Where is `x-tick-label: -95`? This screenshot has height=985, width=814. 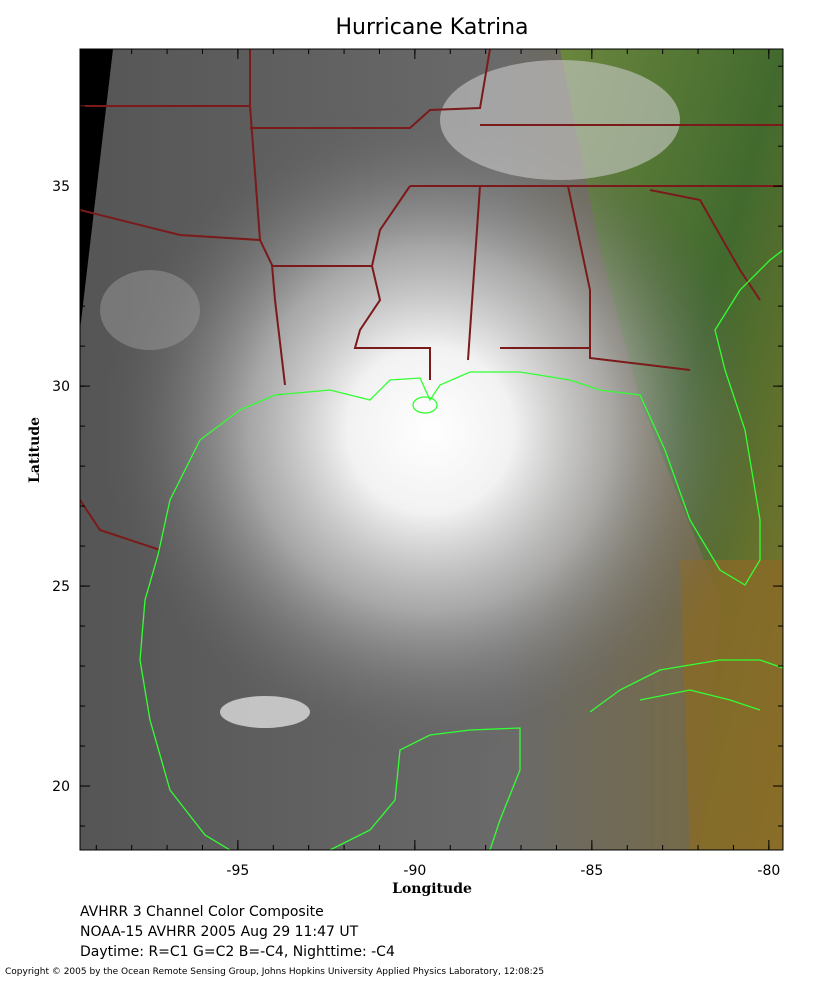
x-tick-label: -95 is located at coordinates (237, 871).